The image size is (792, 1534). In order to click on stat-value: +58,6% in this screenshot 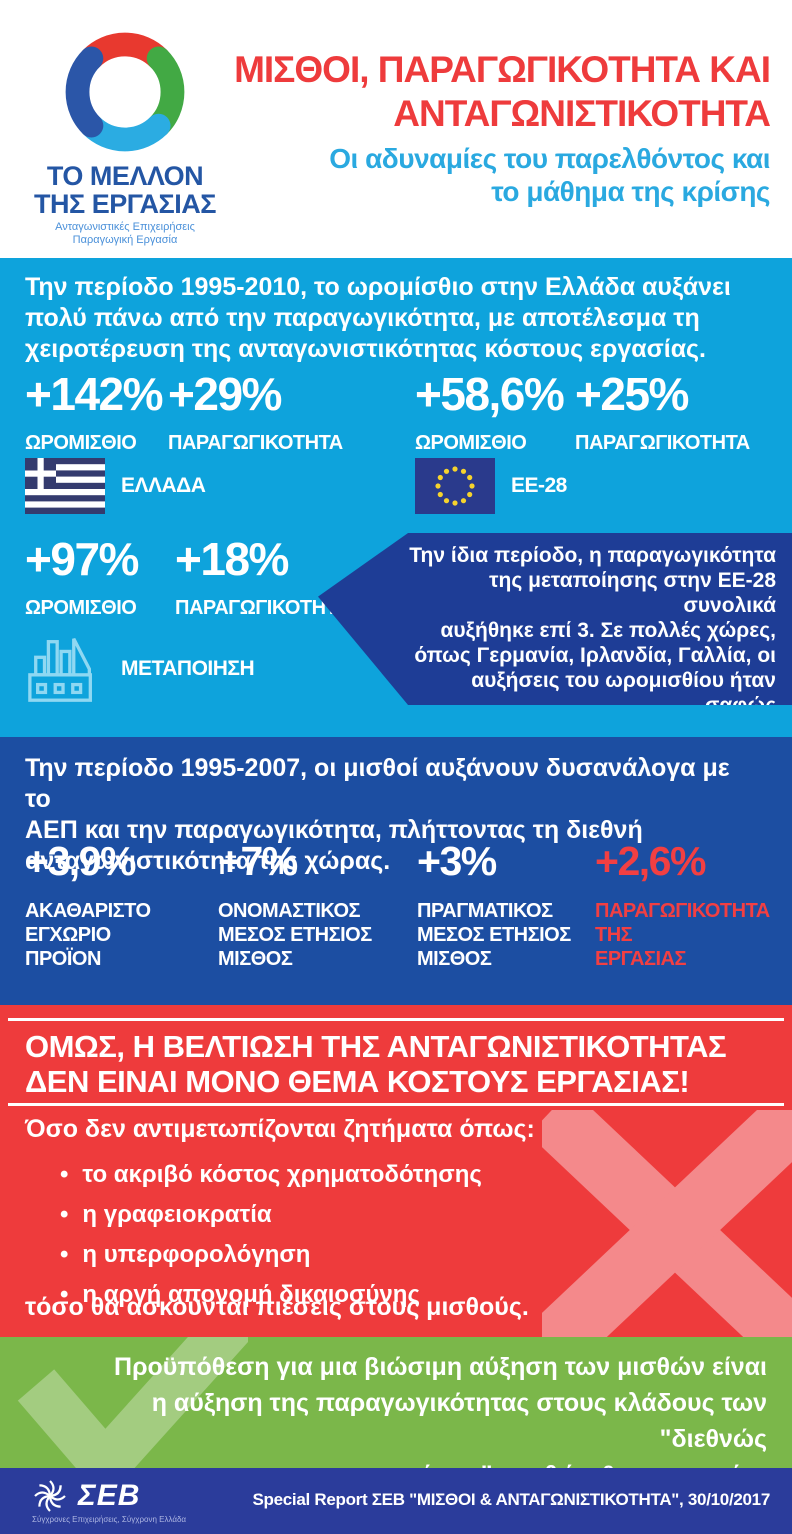, I will do `click(490, 394)`.